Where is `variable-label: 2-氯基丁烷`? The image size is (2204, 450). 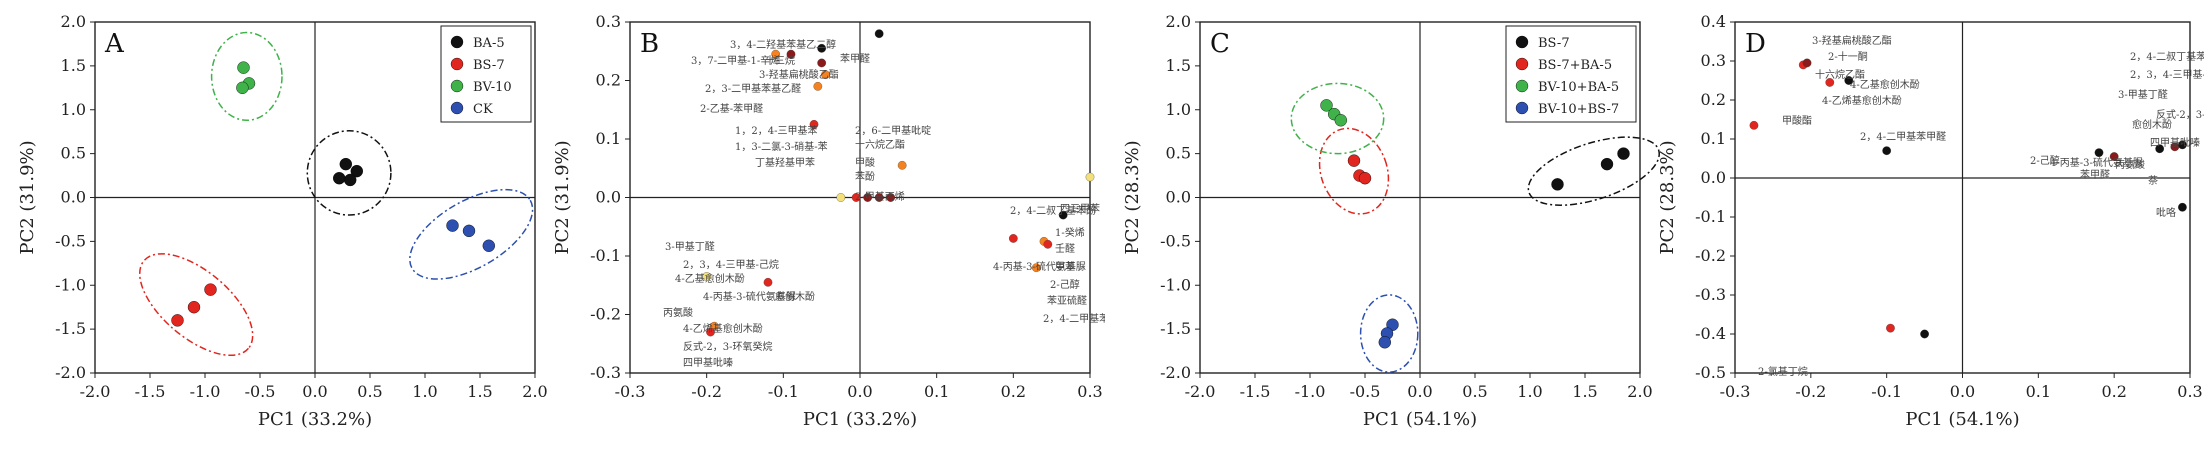
variable-label: 2-氯基丁烷 is located at coordinates (1783, 371).